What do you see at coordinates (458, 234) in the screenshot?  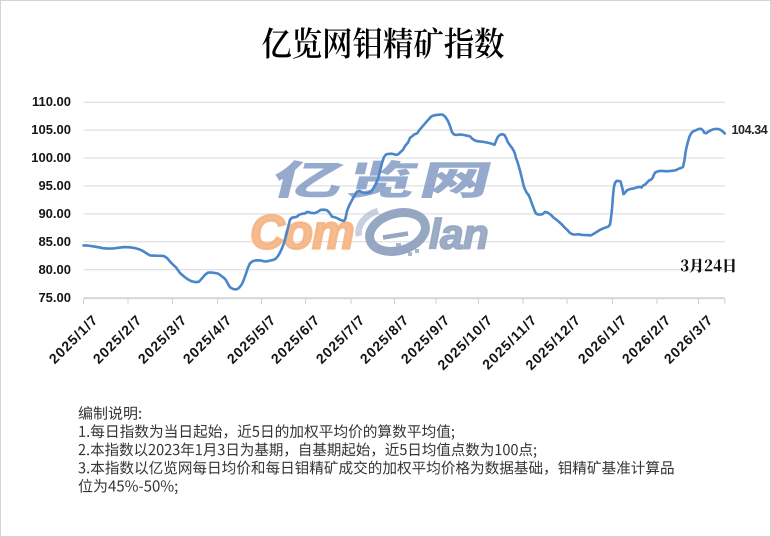 I see `svg-text: lan` at bounding box center [458, 234].